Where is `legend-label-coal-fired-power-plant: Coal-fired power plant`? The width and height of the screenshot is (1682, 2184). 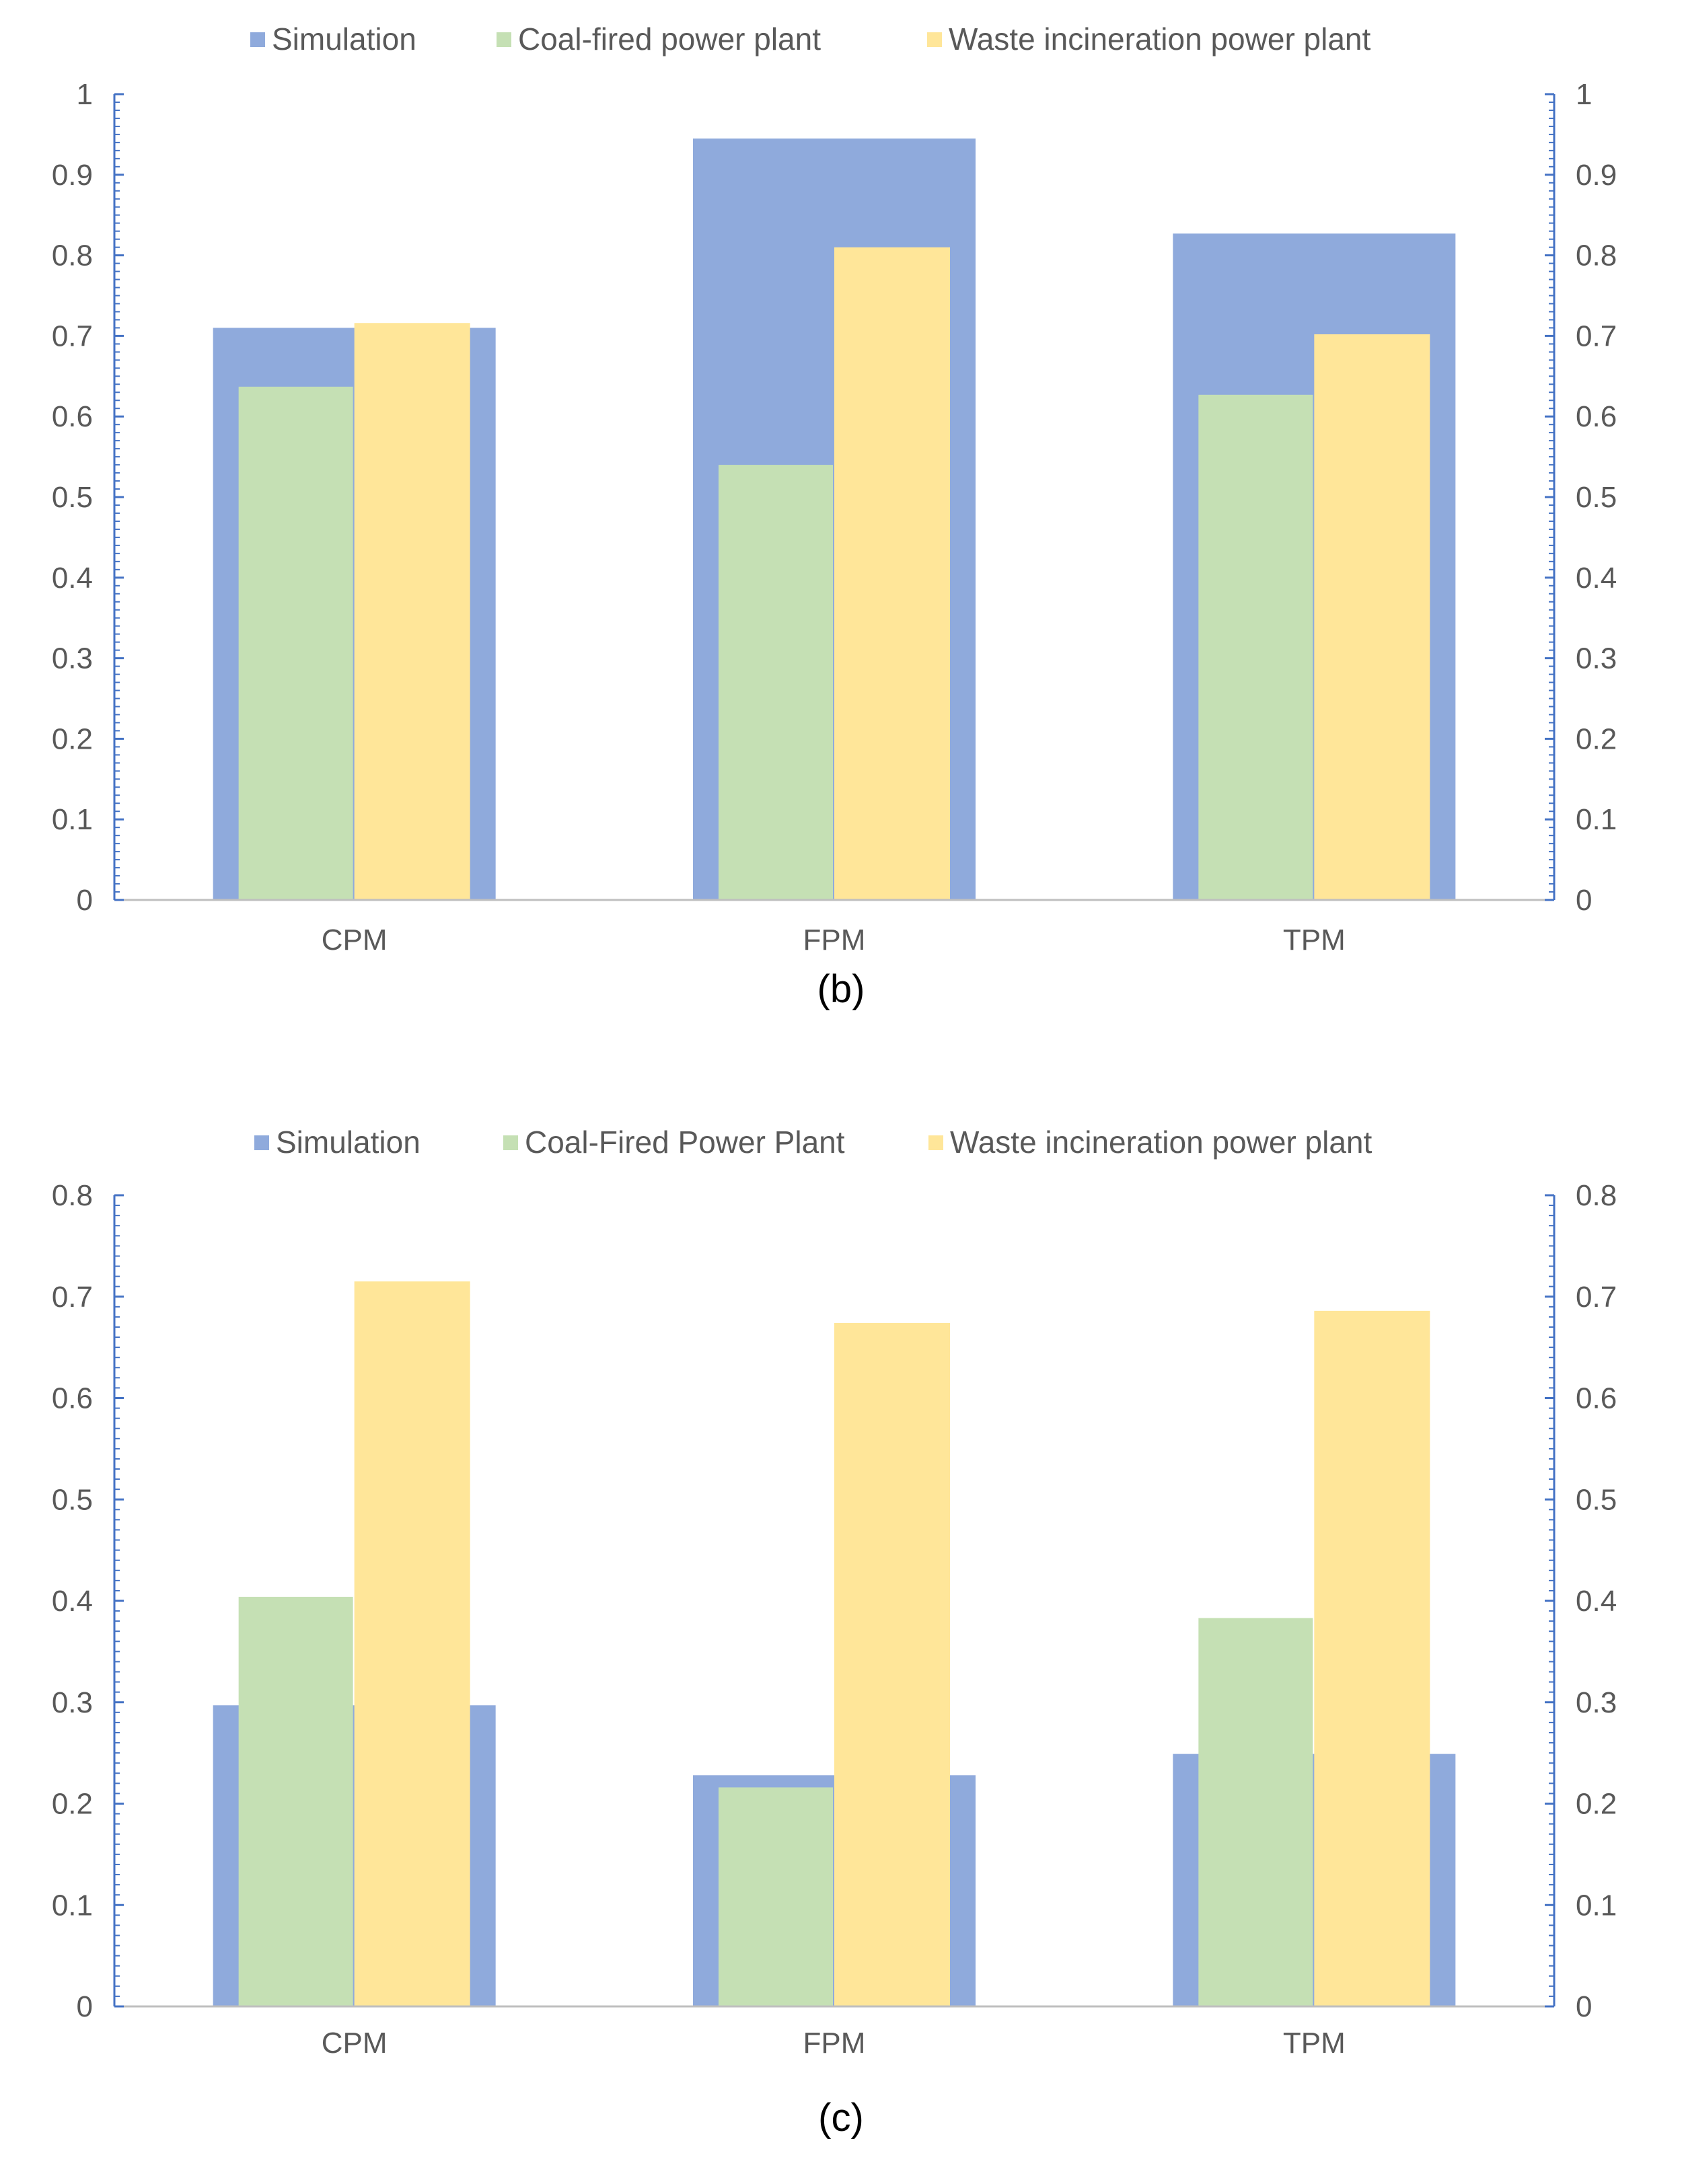
legend-label-coal-fired-power-plant: Coal-fired power plant is located at coordinates (669, 39).